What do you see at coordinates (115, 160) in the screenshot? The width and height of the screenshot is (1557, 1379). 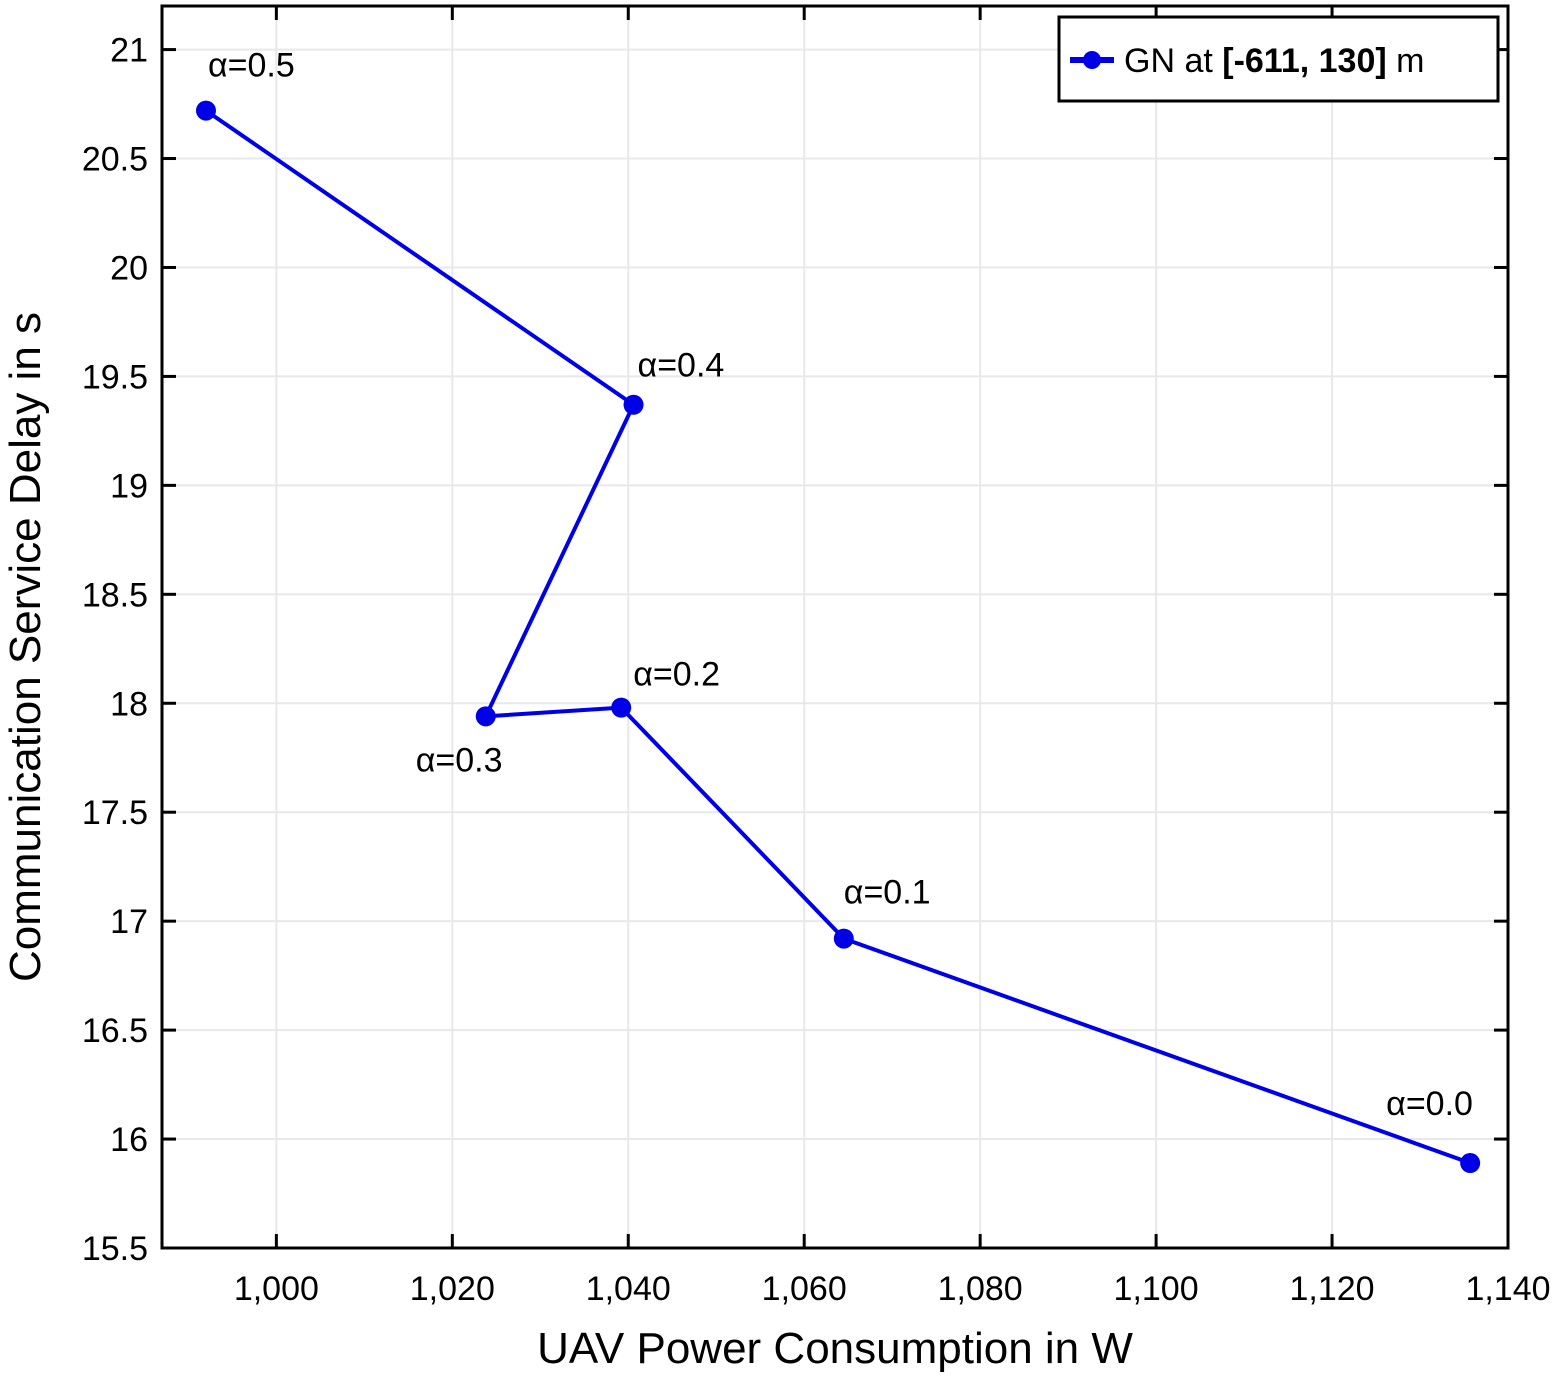 I see `y-tick-label: 20.5` at bounding box center [115, 160].